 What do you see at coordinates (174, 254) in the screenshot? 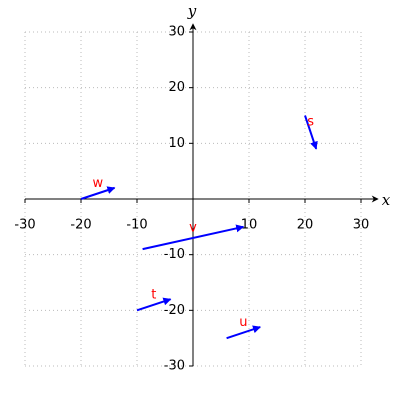
I see `y-tick-label: -10` at bounding box center [174, 254].